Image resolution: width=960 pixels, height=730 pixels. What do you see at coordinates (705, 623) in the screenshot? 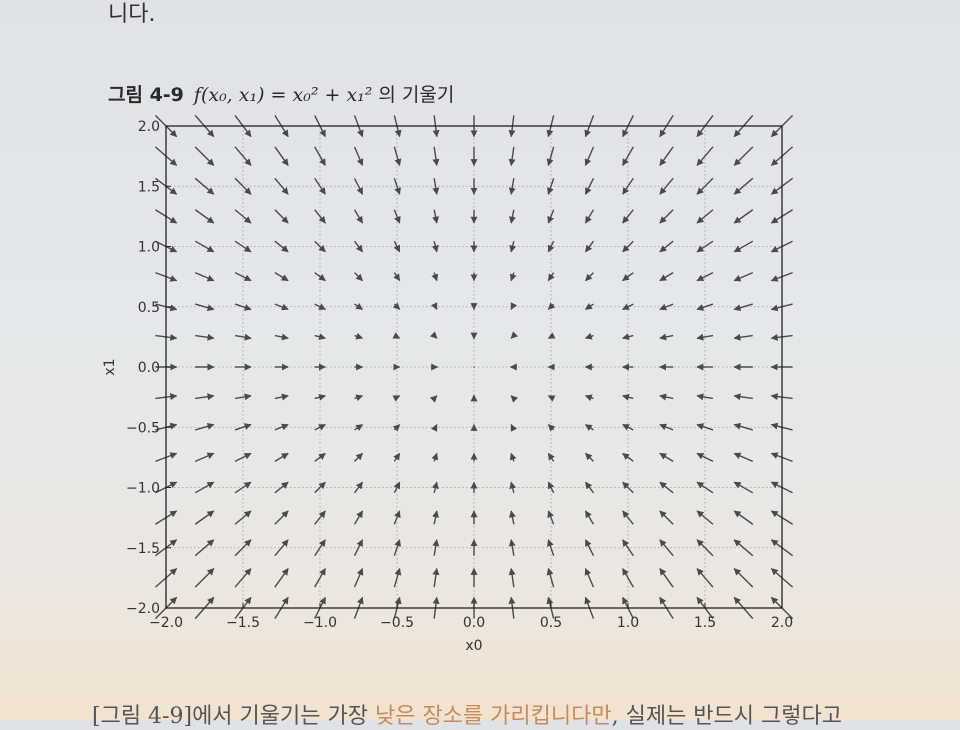
I see `x-tick-label: 1.5` at bounding box center [705, 623].